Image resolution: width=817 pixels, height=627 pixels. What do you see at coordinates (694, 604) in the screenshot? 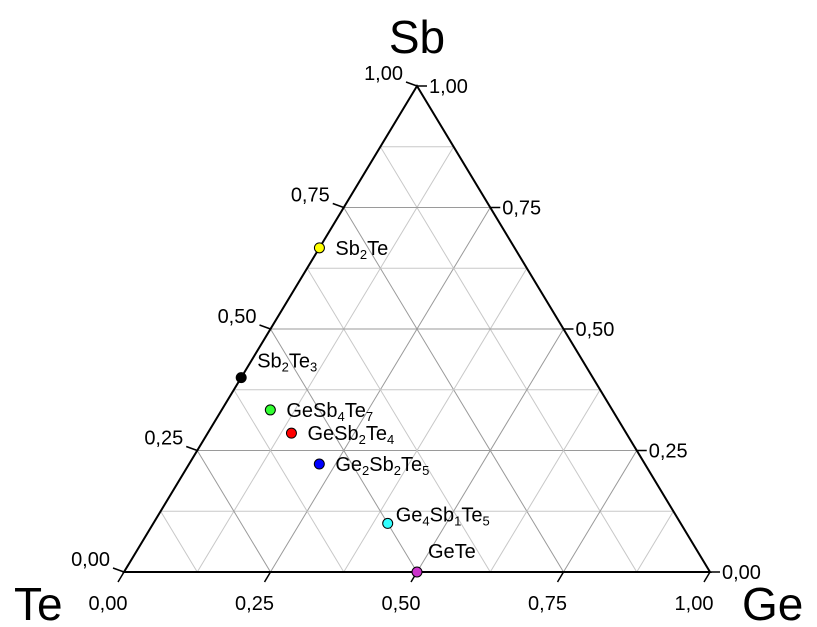
I see `tick-label-bottom: 1,00` at bounding box center [694, 604].